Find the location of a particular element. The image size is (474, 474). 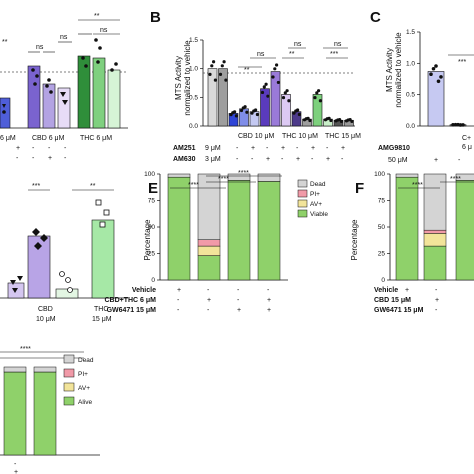

partial-label: 6 μ is located at coordinates (467, 147).